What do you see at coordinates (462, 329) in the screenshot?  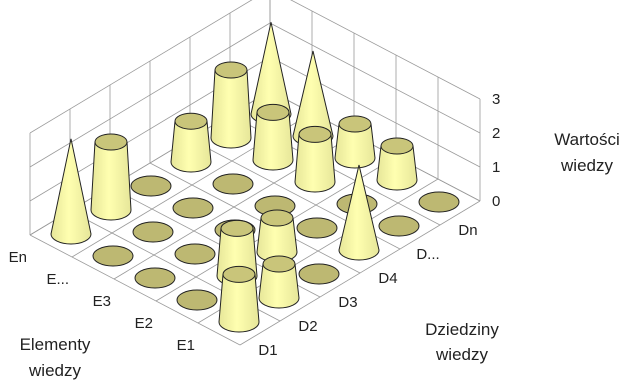 I see `x-axis-title-line1: Dziedziny` at bounding box center [462, 329].